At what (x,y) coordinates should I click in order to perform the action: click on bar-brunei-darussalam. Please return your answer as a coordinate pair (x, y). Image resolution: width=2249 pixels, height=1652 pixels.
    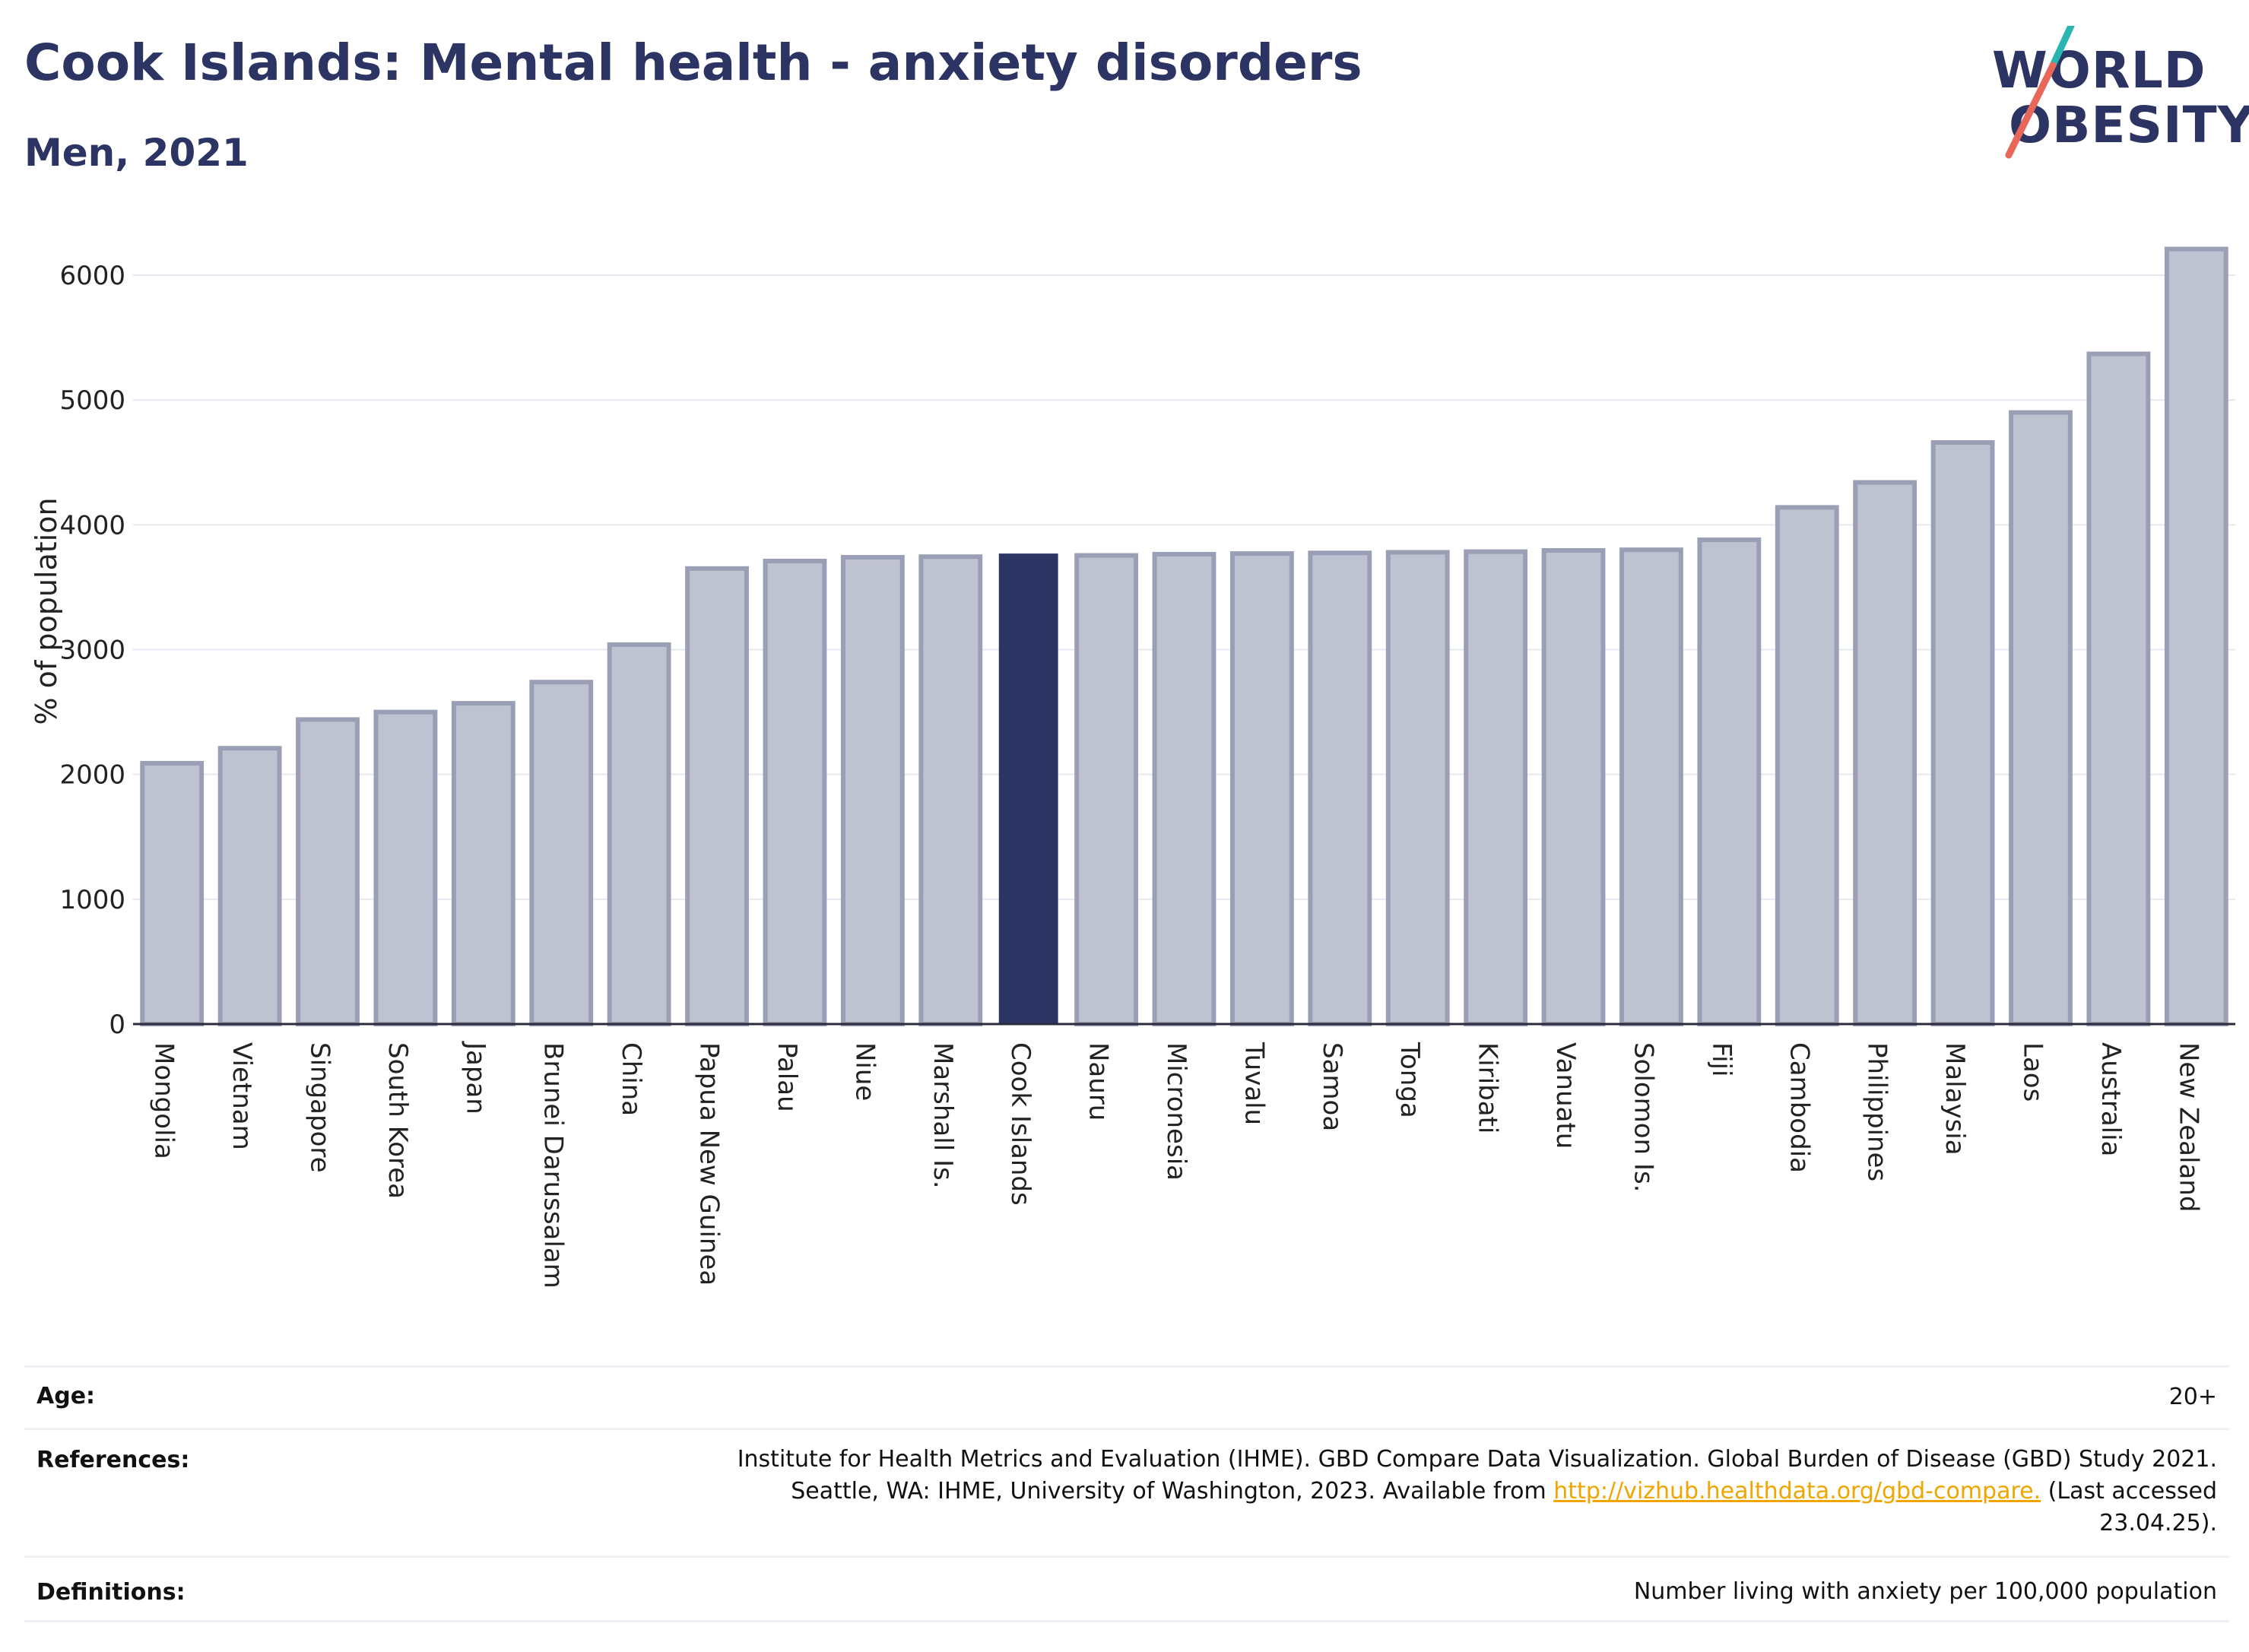
    Looking at the image, I should click on (561, 853).